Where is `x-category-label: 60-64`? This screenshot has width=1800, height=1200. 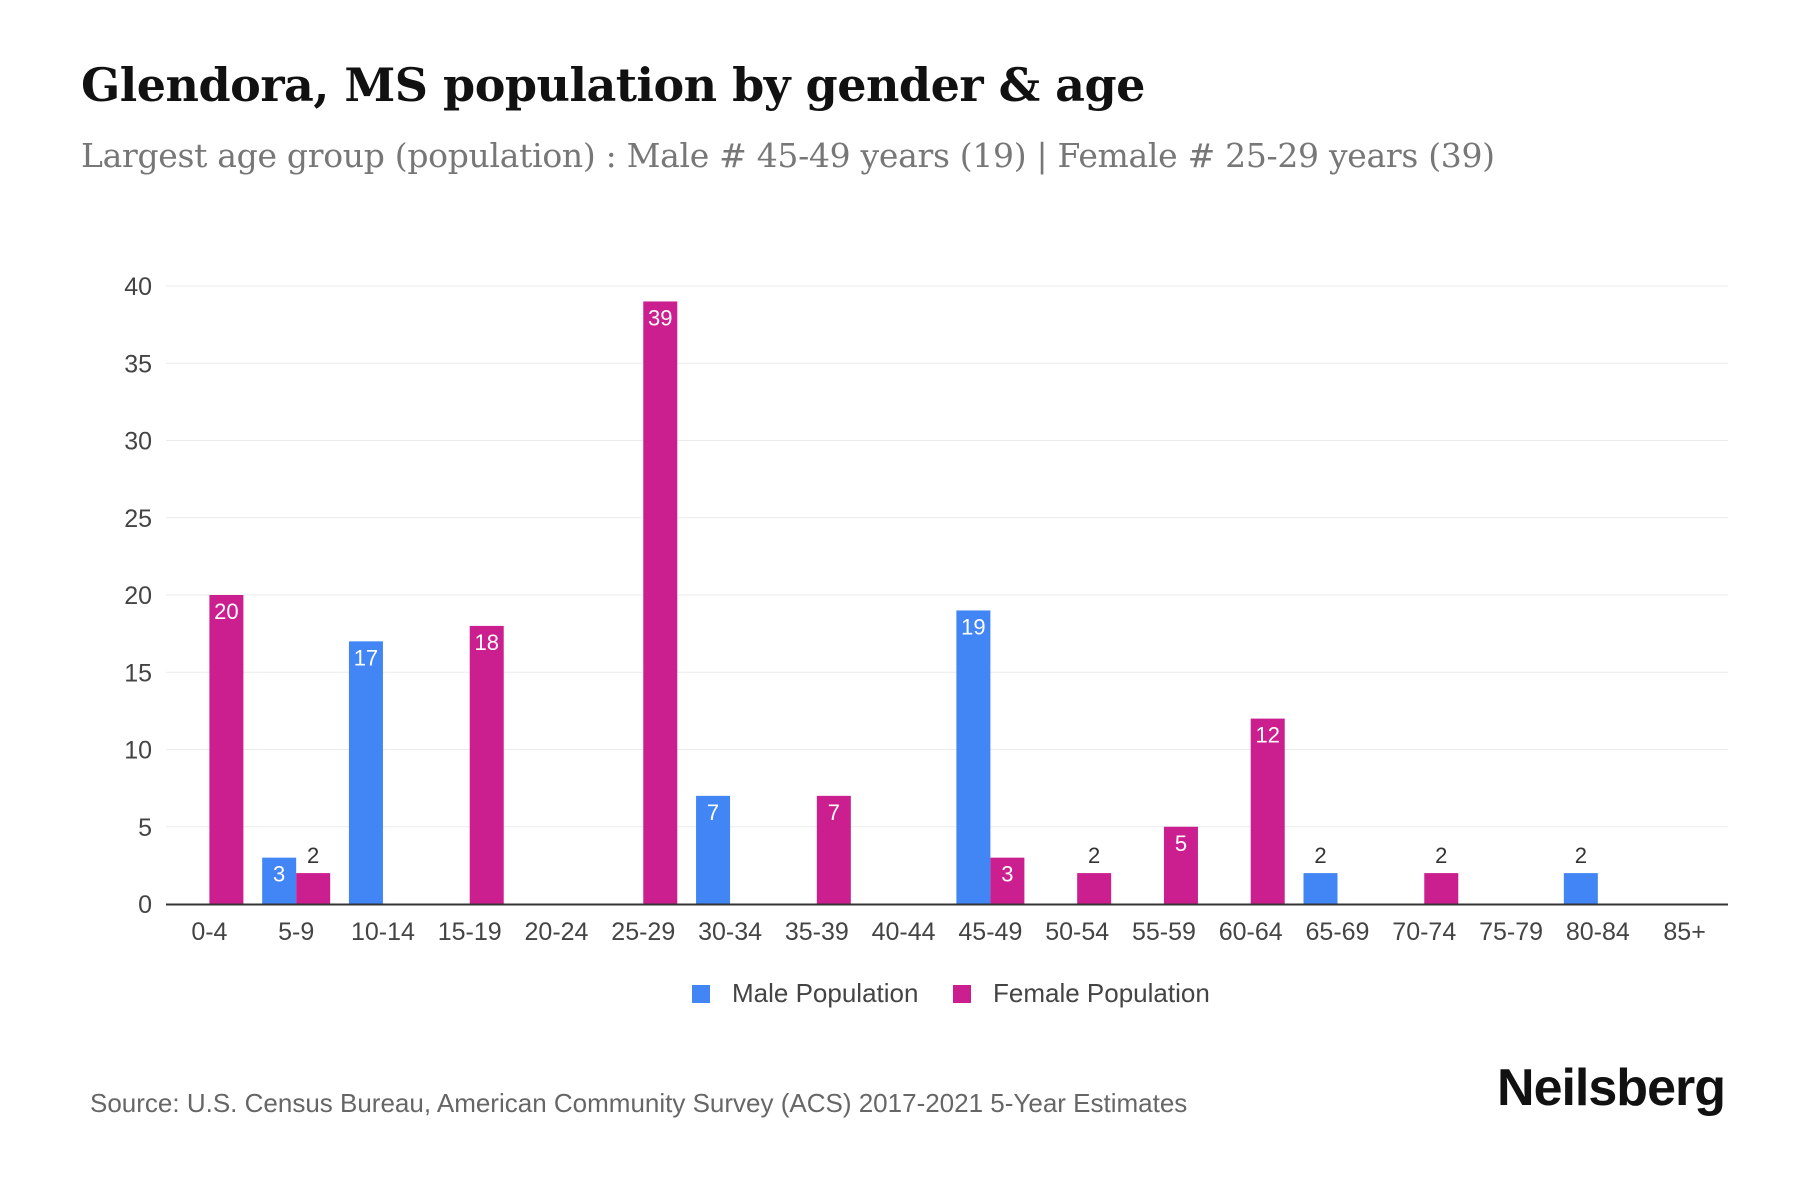
x-category-label: 60-64 is located at coordinates (1251, 932).